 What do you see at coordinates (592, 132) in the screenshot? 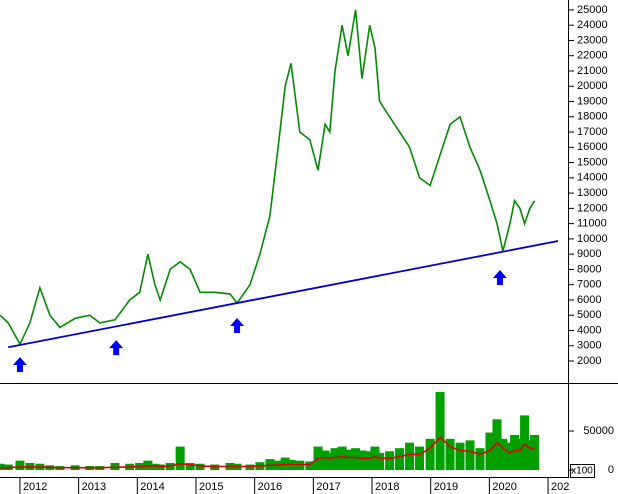
I see `y-tick-label: 17000` at bounding box center [592, 132].